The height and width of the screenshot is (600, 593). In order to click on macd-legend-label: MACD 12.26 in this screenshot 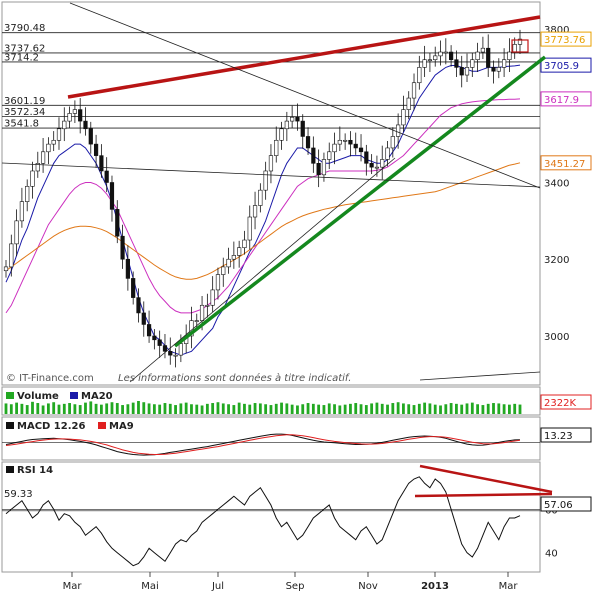, I will do `click(51, 426)`.